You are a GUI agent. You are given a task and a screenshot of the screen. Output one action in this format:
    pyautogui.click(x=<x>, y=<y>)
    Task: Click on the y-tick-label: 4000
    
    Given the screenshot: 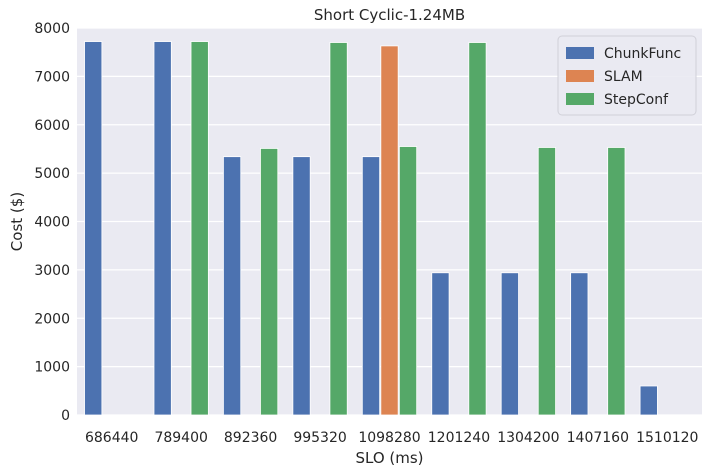 What is the action you would take?
    pyautogui.click(x=52, y=223)
    